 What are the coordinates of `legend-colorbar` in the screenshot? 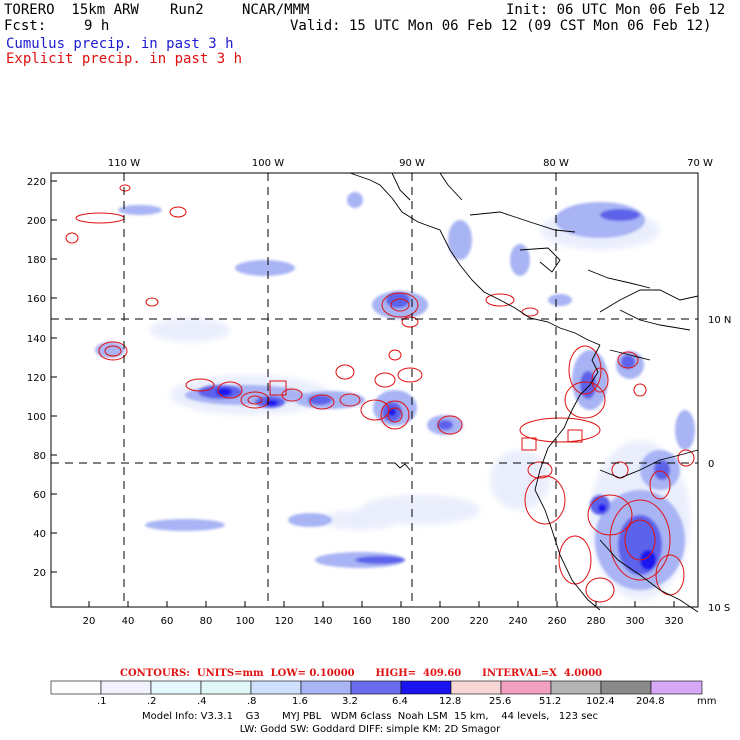 It's located at (376, 687).